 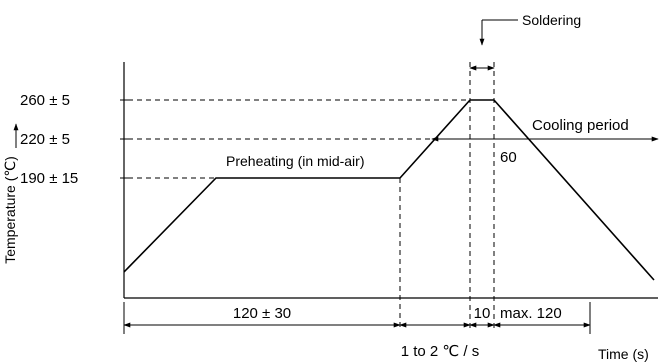 What do you see at coordinates (580, 125) in the screenshot?
I see `cooling-period-label: Cooling period` at bounding box center [580, 125].